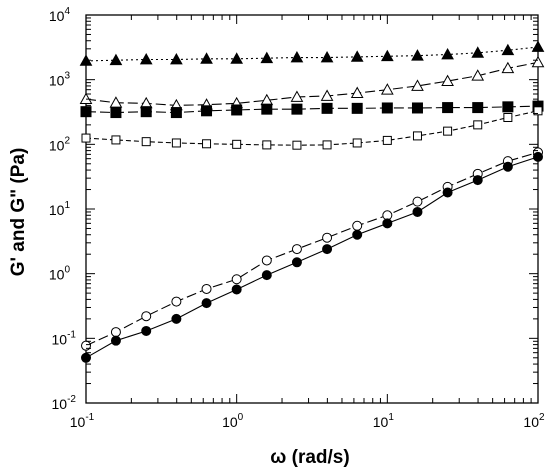 This screenshot has width=550, height=473. I want to click on y-tick-exponent: -2, so click(71, 399).